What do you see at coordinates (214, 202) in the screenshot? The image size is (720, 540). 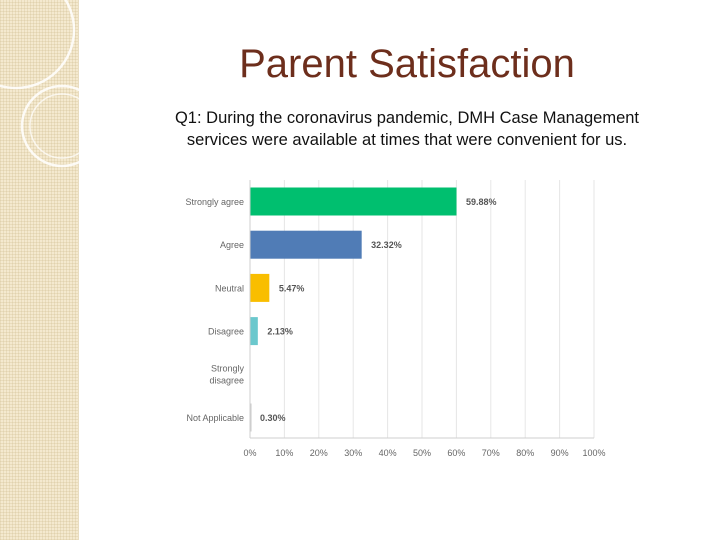 I see `category-label: Strongly agree` at bounding box center [214, 202].